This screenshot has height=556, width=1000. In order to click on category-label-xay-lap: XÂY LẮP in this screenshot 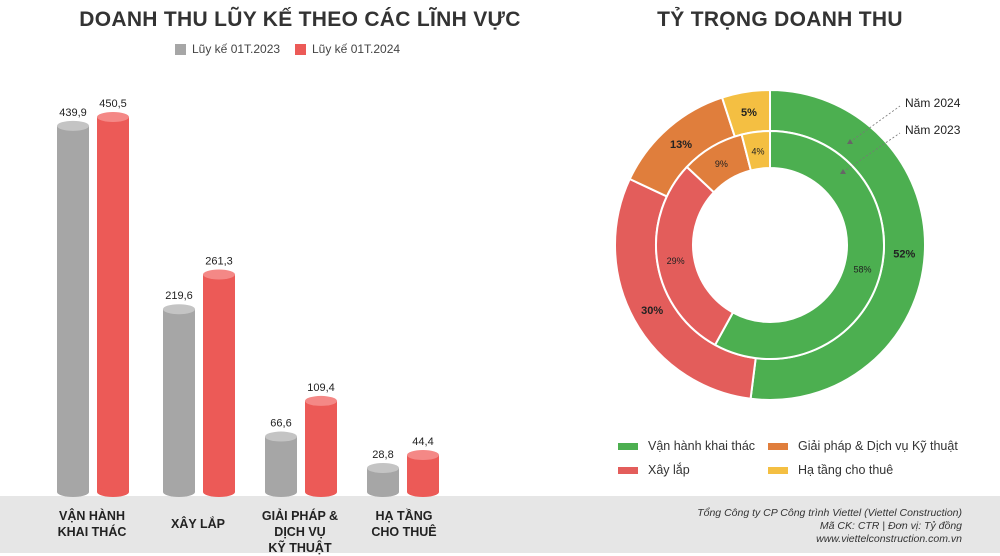, I will do `click(198, 524)`.